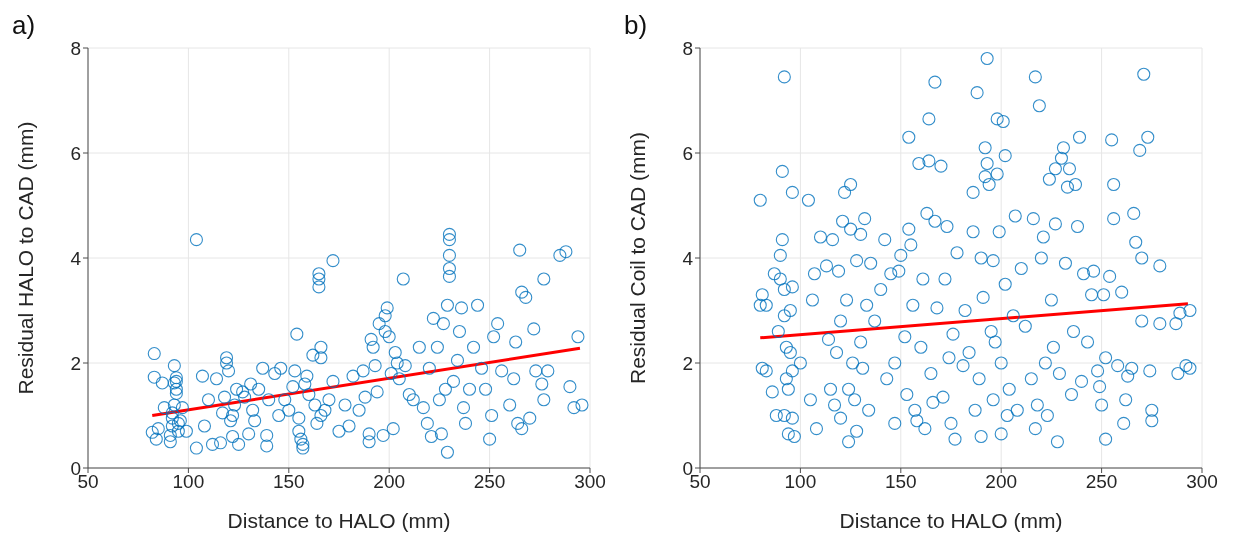 The image size is (1247, 550). Describe the element at coordinates (636, 25) in the screenshot. I see `chart-title: b)` at that location.